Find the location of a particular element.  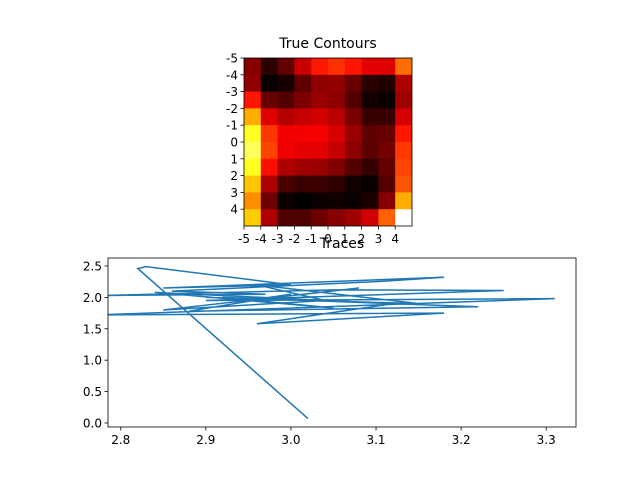

y-tick-label: -4 is located at coordinates (232, 75).